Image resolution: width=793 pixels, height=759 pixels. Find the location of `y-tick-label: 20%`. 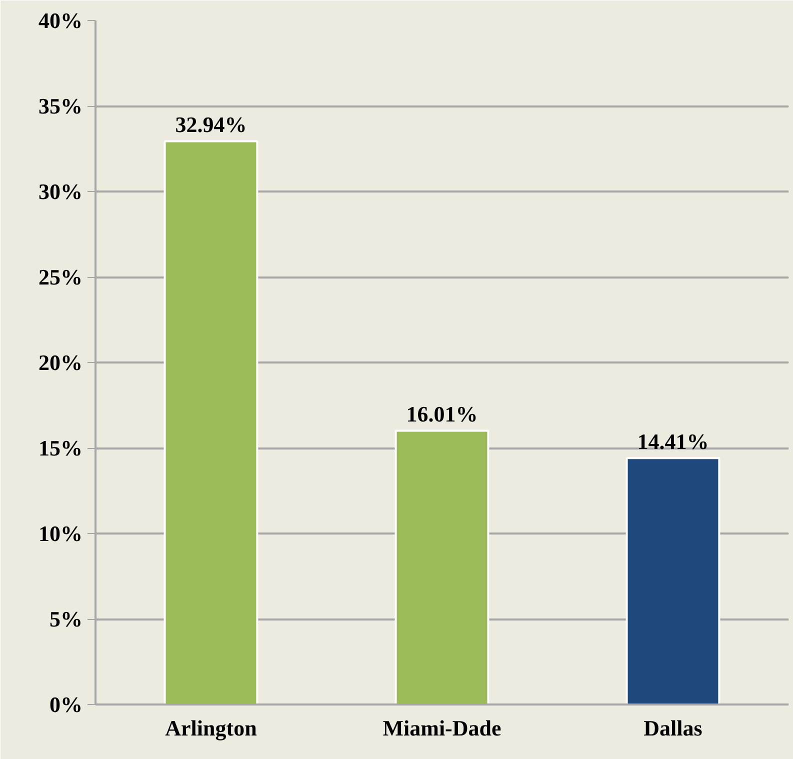

y-tick-label: 20% is located at coordinates (60, 362).